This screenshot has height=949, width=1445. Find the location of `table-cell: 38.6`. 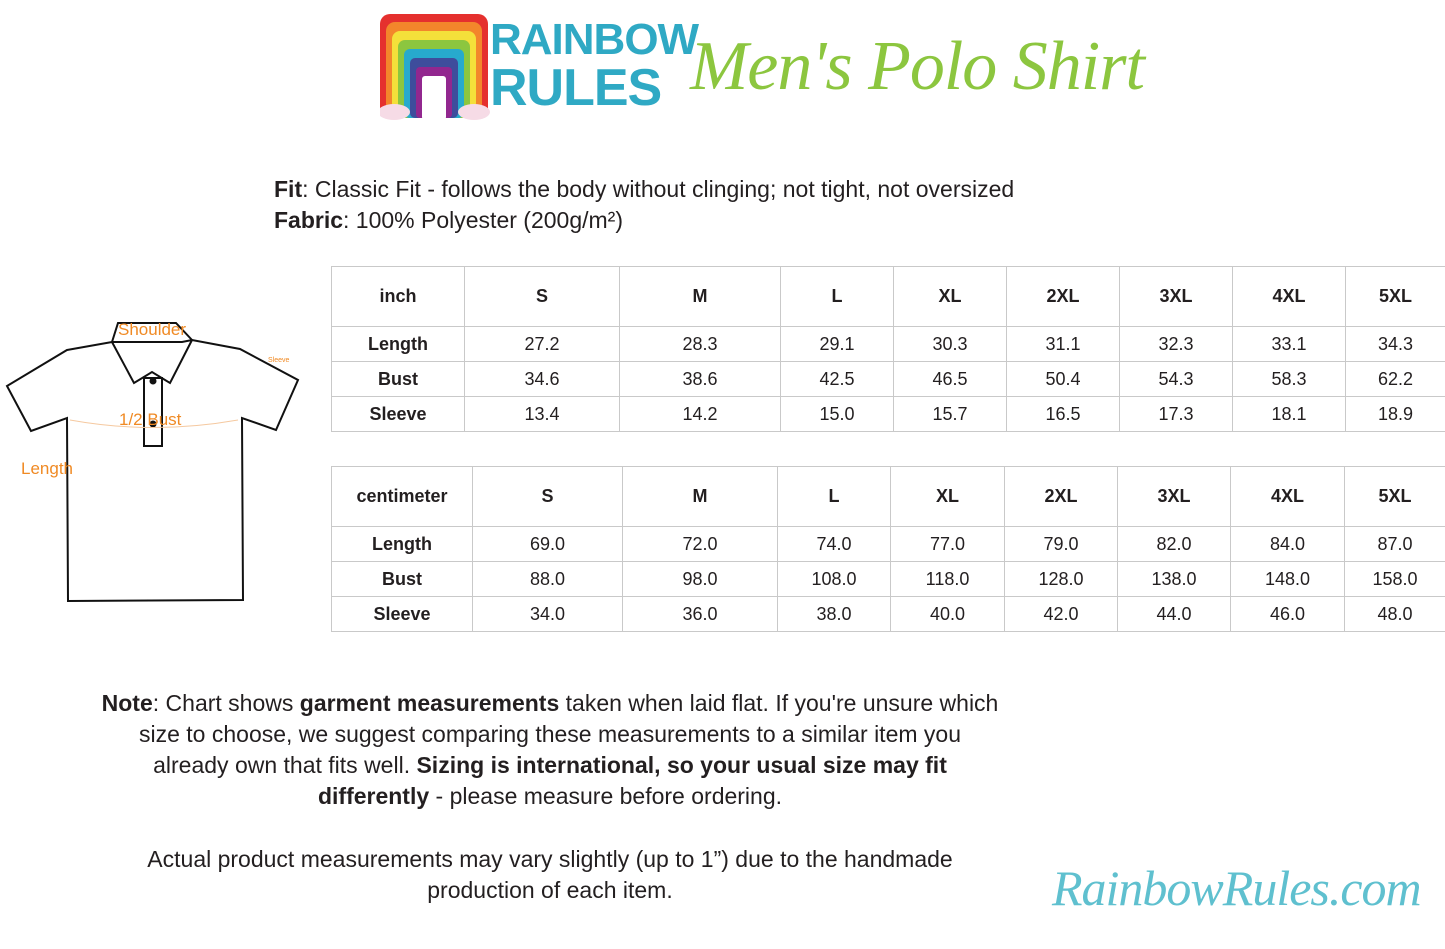

table-cell: 38.6 is located at coordinates (700, 379).